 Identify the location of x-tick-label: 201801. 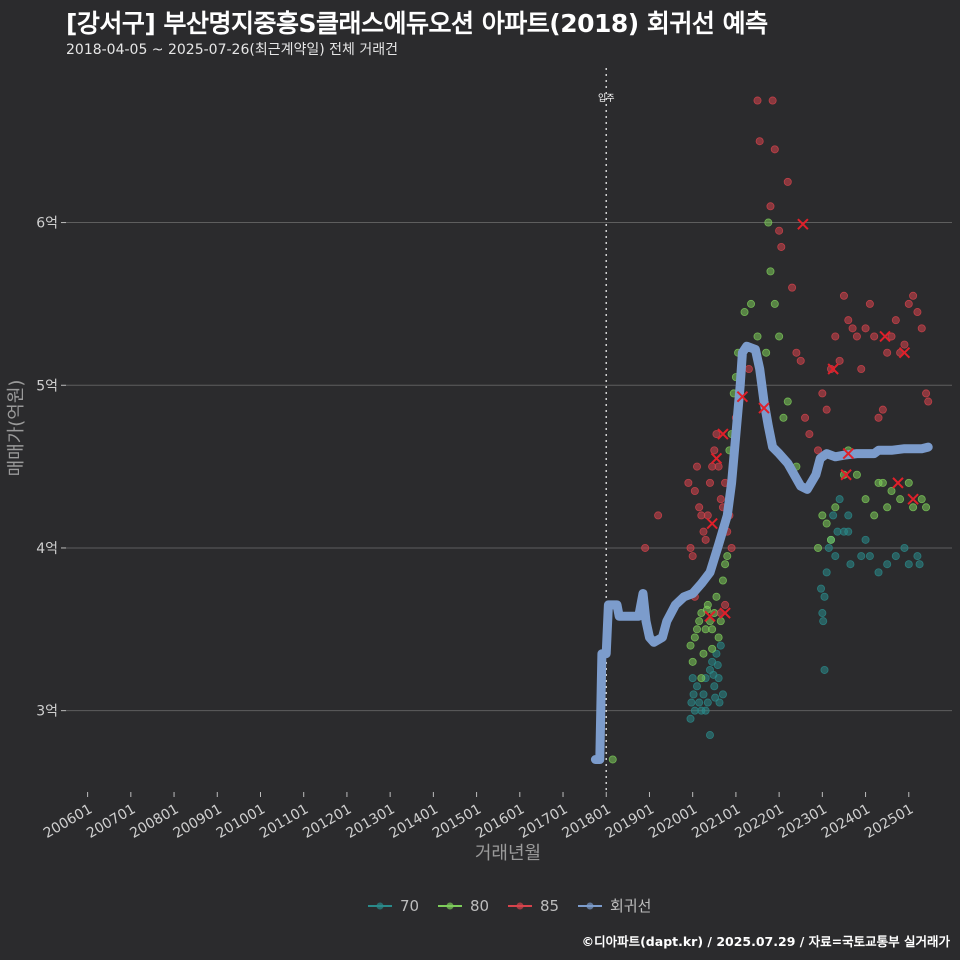
(587, 821).